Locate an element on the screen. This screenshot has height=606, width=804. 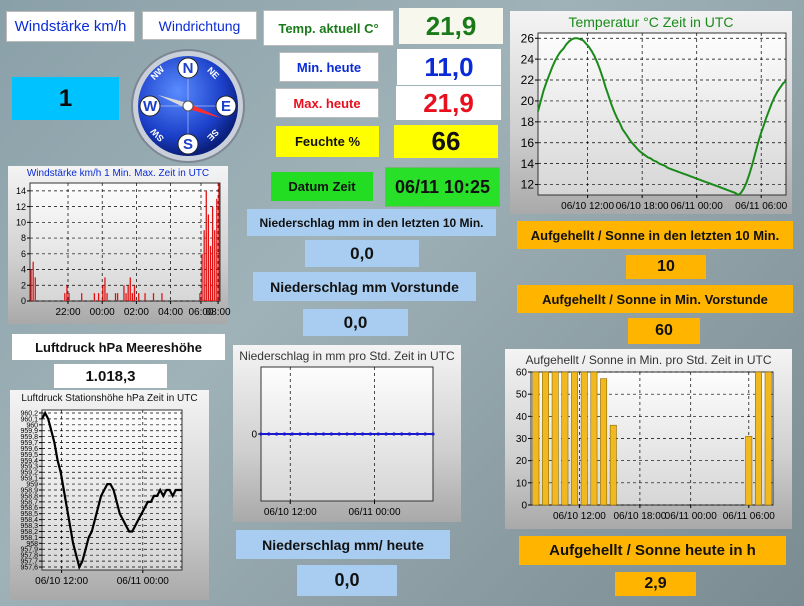
compass-letter-e: E is located at coordinates (225, 106).